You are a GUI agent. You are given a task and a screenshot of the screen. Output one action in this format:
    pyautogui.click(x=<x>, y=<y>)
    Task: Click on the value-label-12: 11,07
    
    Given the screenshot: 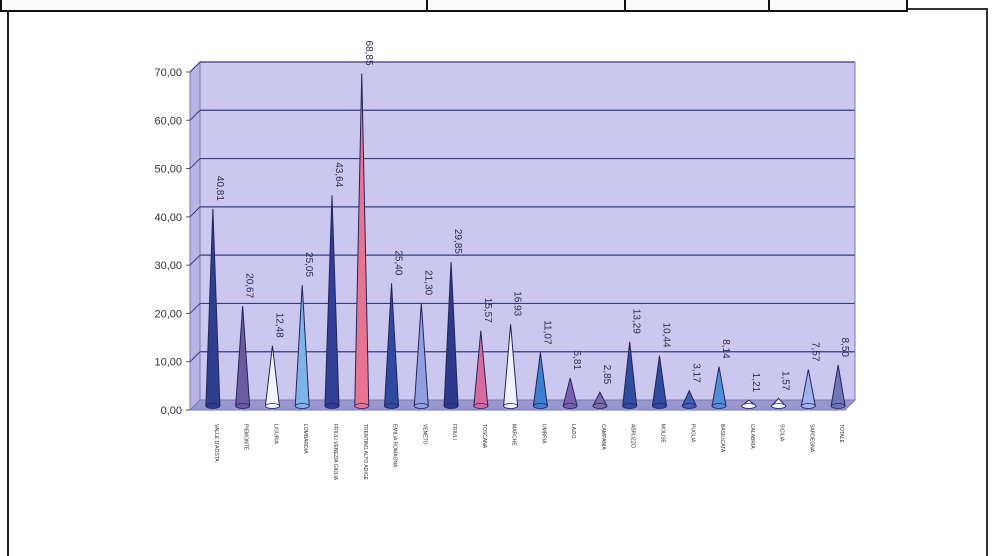 What is the action you would take?
    pyautogui.click(x=546, y=332)
    